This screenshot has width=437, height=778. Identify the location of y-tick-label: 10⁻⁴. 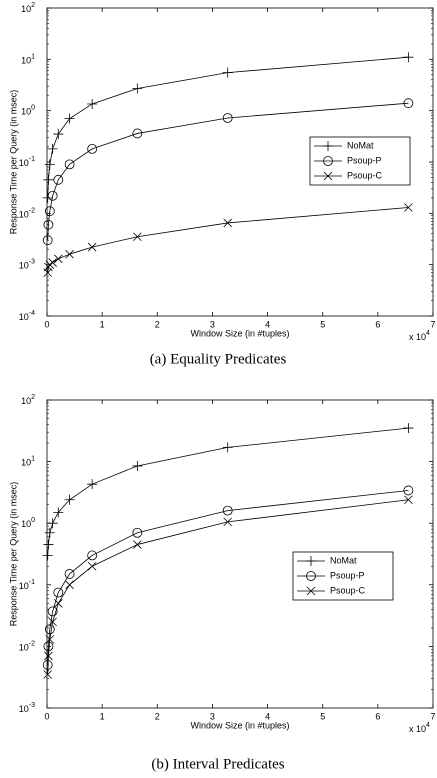
(27, 316).